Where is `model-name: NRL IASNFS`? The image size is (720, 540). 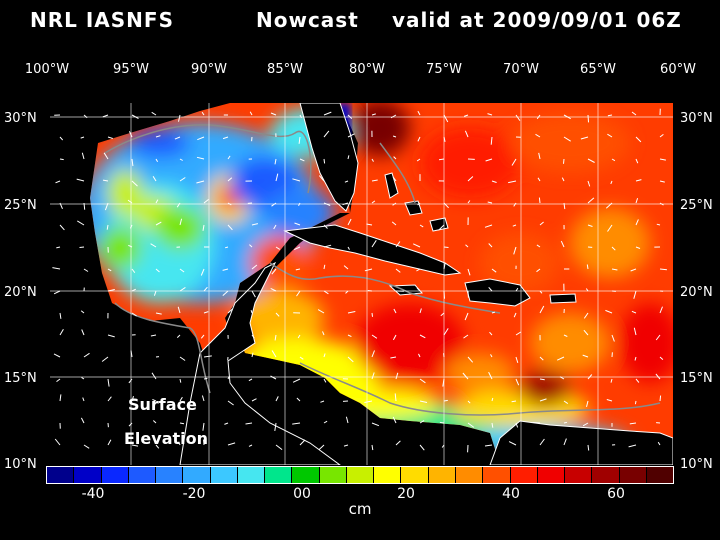 model-name: NRL IASNFS is located at coordinates (102, 20).